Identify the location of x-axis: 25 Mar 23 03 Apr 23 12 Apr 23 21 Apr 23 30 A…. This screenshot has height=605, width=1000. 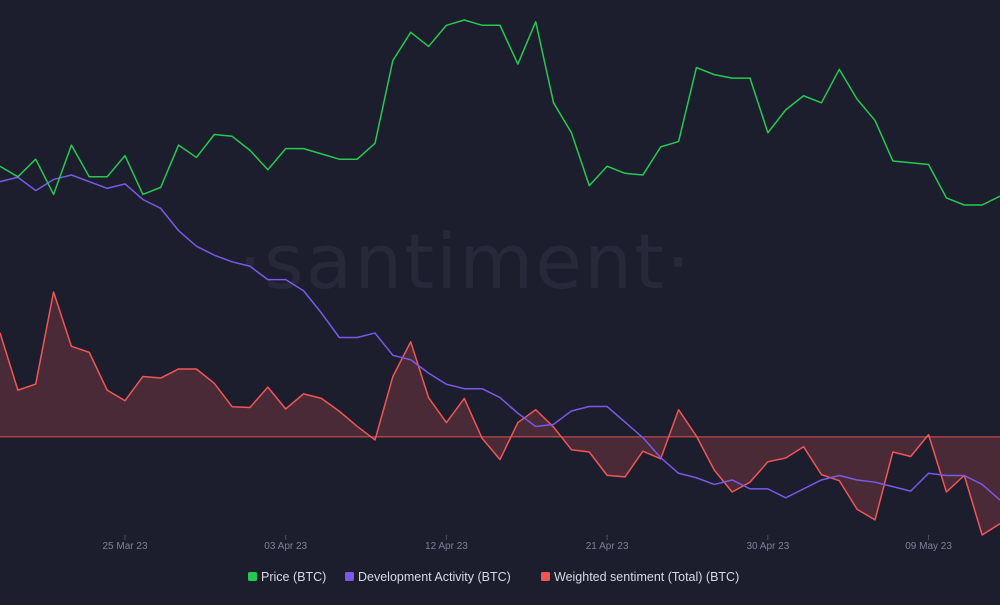
(527, 543).